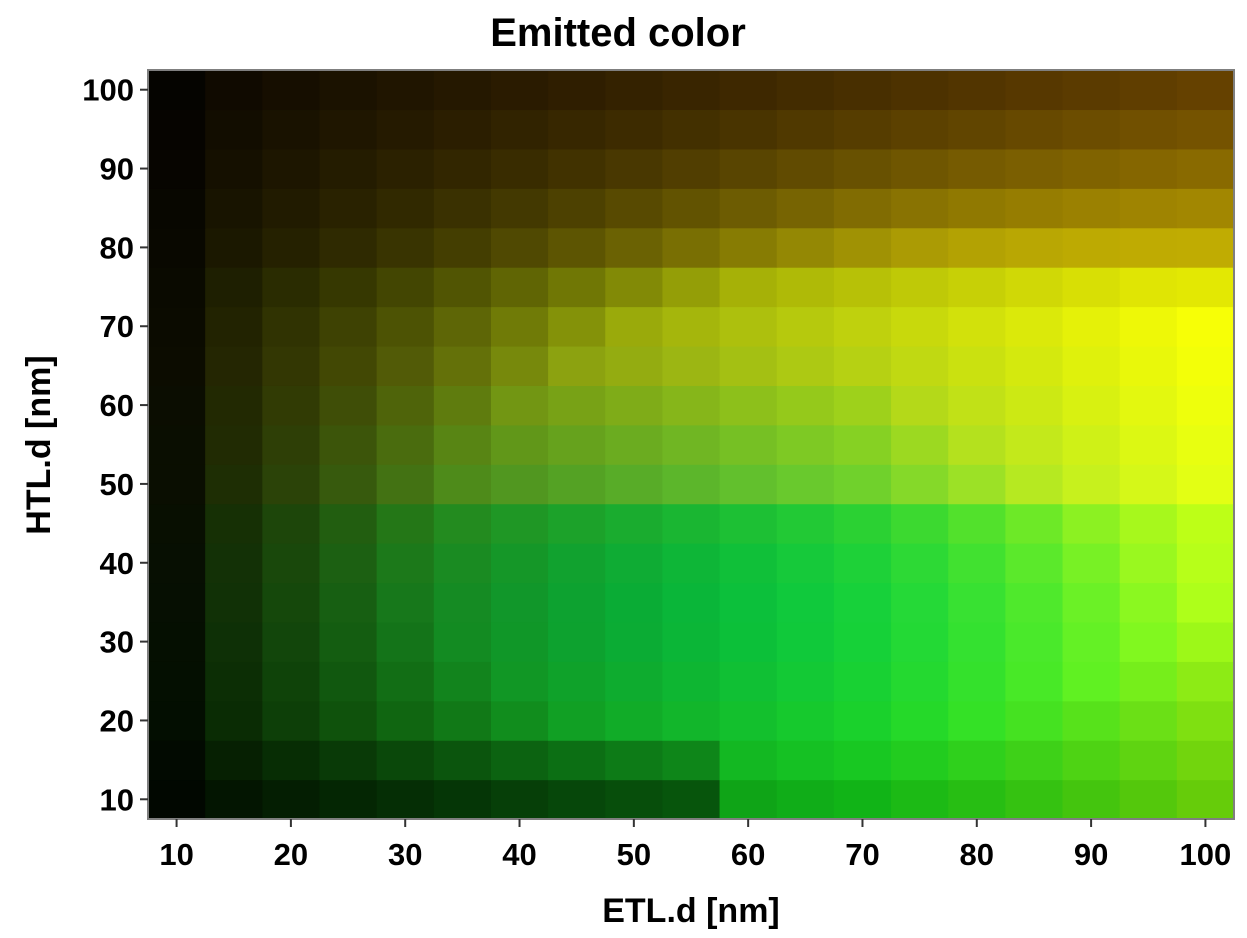 This screenshot has width=1247, height=938. Describe the element at coordinates (115, 445) in the screenshot. I see `y-axis: 10 20 30 40 50 60 70 80 90 100` at that location.